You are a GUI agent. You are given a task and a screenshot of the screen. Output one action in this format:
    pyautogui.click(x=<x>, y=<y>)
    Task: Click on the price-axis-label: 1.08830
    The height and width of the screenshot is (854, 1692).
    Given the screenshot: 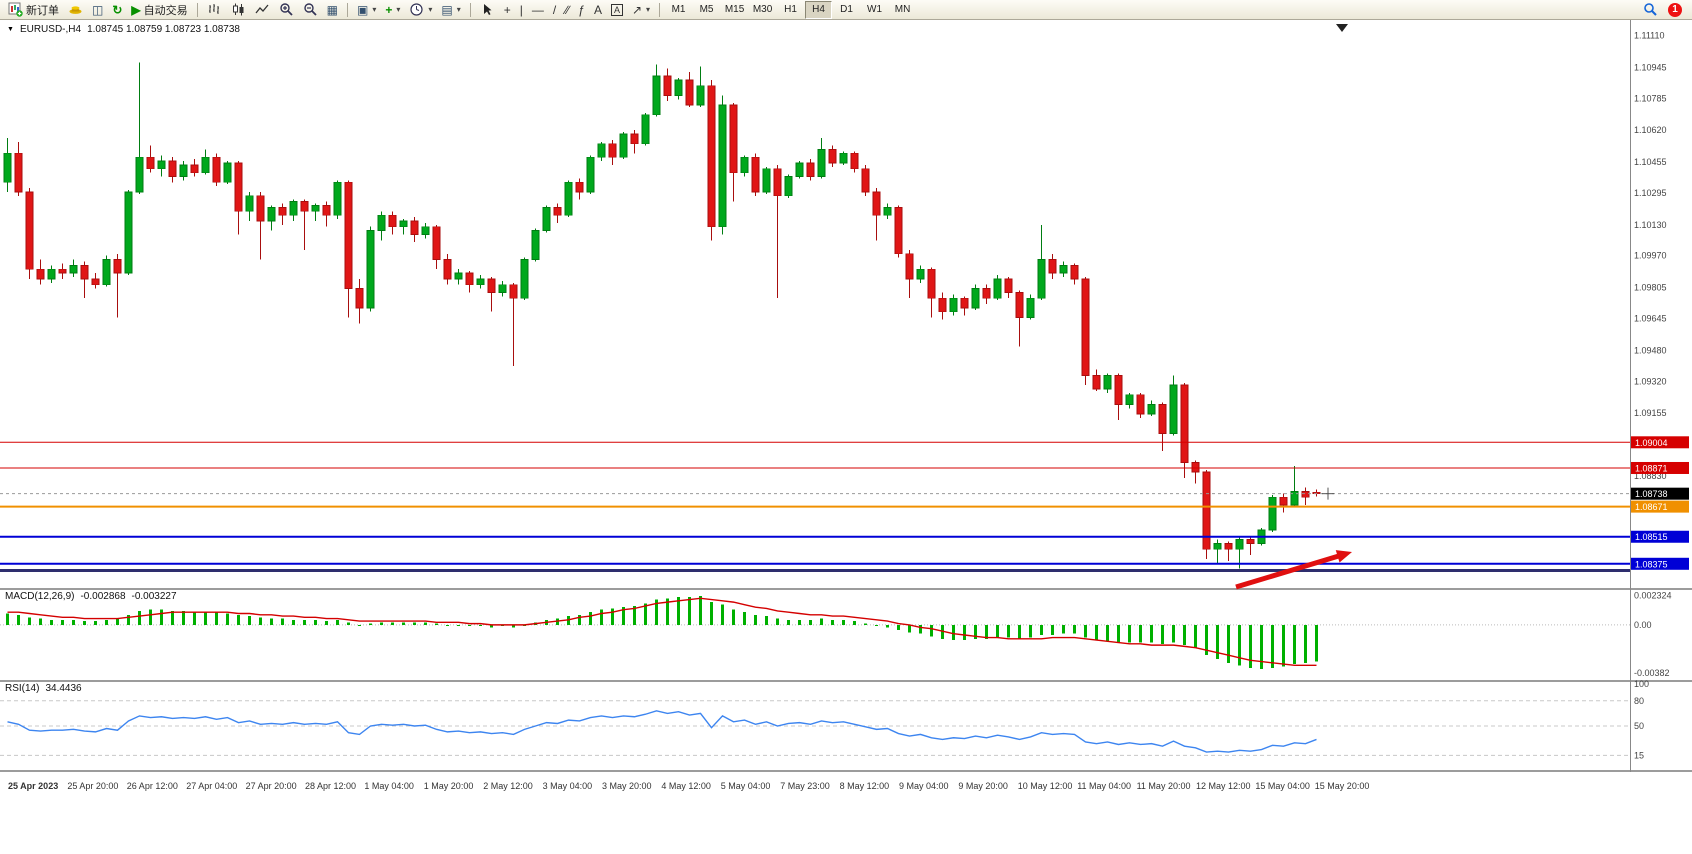 What is the action you would take?
    pyautogui.click(x=1650, y=476)
    